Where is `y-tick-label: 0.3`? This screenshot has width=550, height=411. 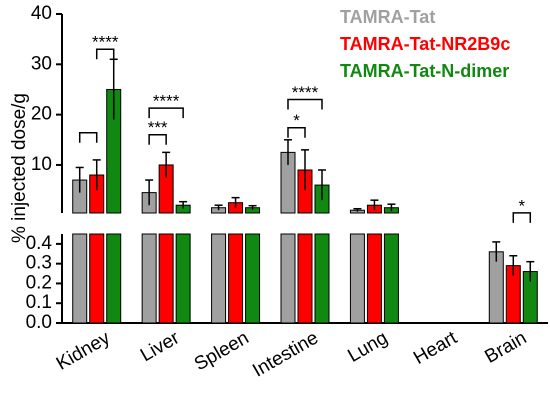
y-tick-label: 0.3 is located at coordinates (39, 263).